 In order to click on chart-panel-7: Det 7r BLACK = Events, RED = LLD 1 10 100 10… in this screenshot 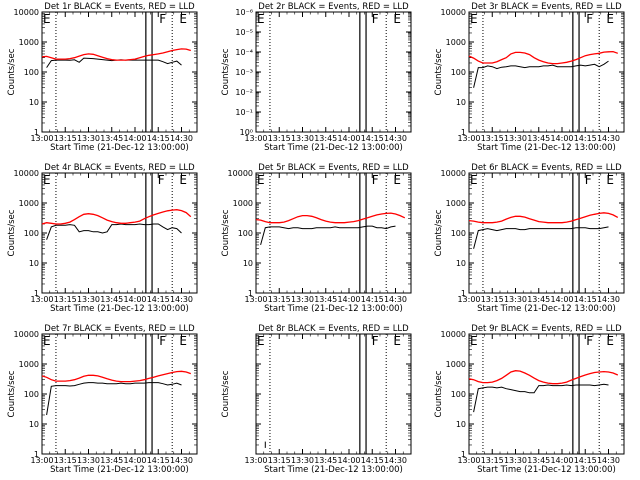, I will do `click(102, 399)`.